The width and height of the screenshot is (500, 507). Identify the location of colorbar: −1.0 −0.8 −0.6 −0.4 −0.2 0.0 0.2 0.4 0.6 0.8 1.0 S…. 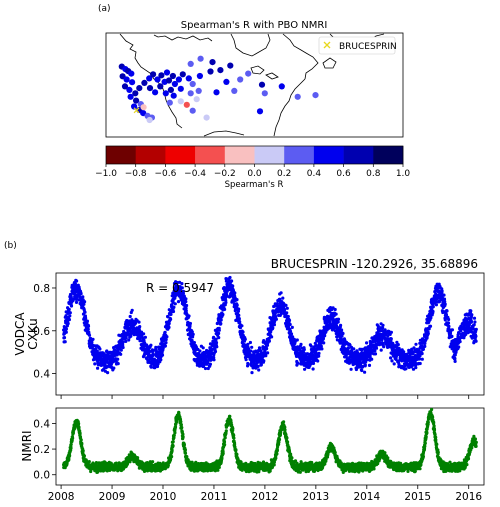
(252, 167).